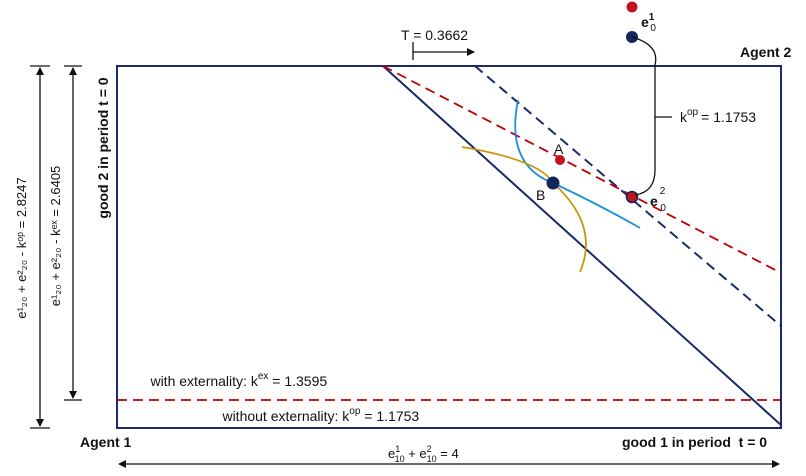 The width and height of the screenshot is (806, 476). Describe the element at coordinates (317, 415) in the screenshot. I see `without-externality-label: without externality: kop = 1.1753` at that location.